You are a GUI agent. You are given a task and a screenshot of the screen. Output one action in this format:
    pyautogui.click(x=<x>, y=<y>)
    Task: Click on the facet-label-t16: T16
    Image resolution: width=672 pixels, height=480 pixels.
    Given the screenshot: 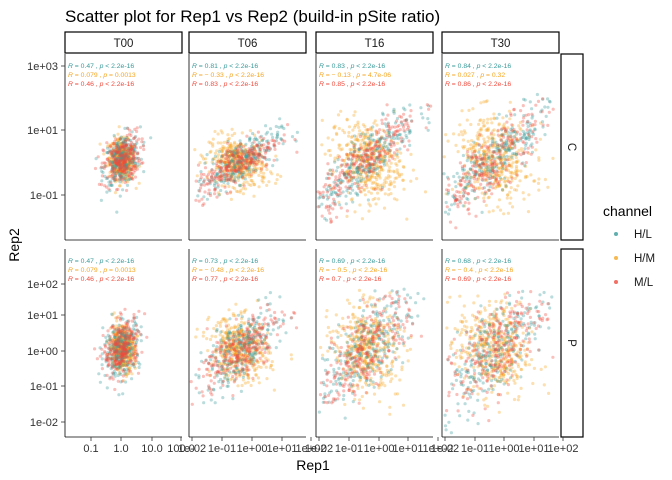 What is the action you would take?
    pyautogui.click(x=375, y=44)
    